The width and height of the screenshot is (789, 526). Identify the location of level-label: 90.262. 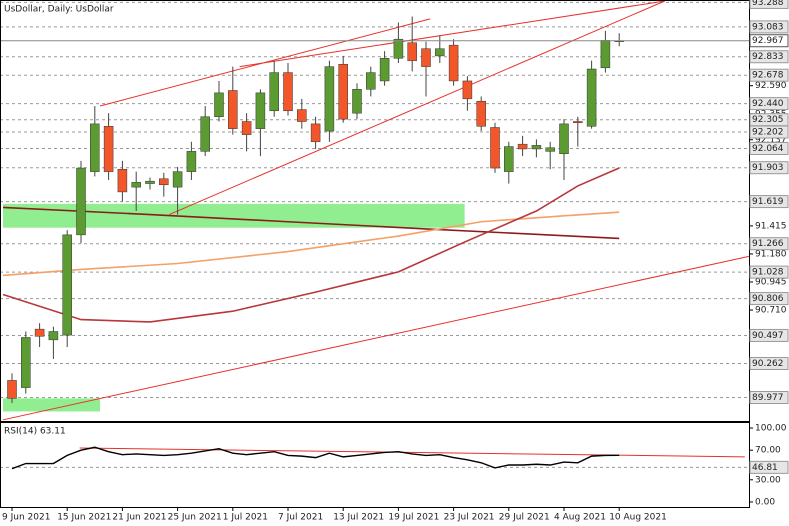
(768, 364).